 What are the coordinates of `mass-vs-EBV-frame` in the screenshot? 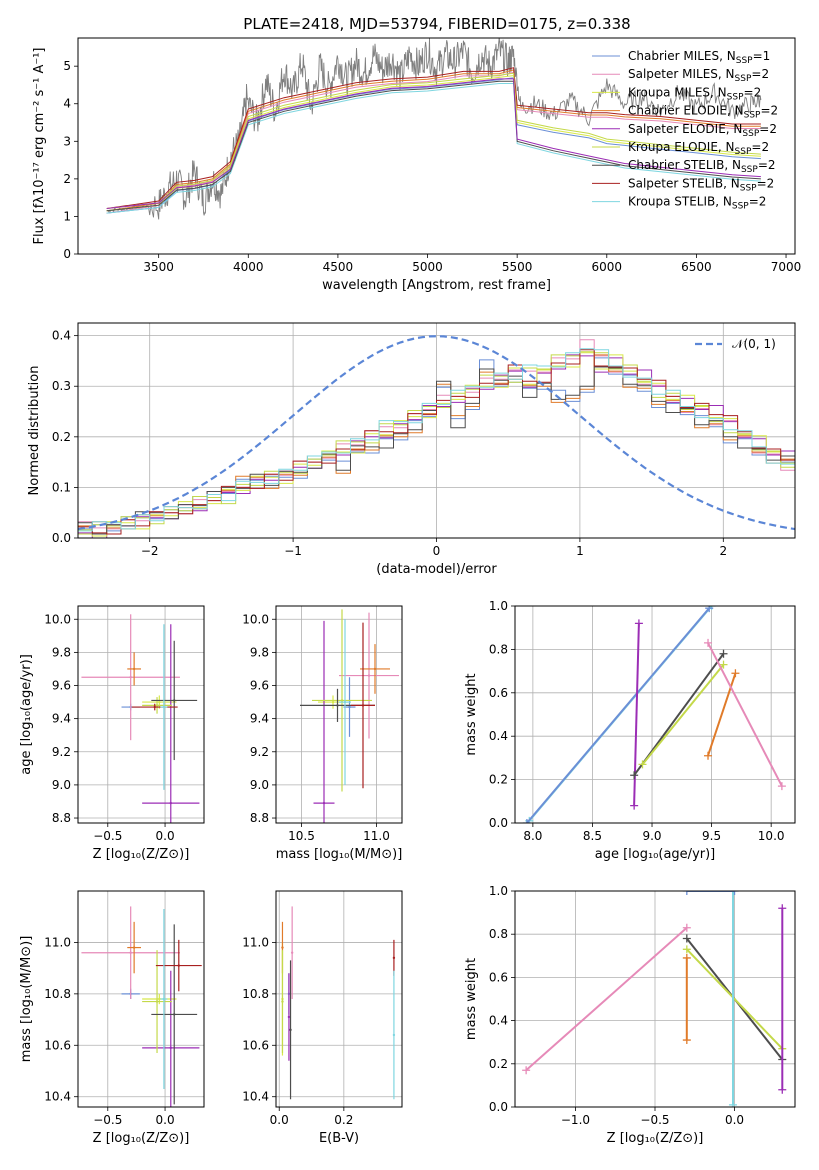 It's located at (339, 999).